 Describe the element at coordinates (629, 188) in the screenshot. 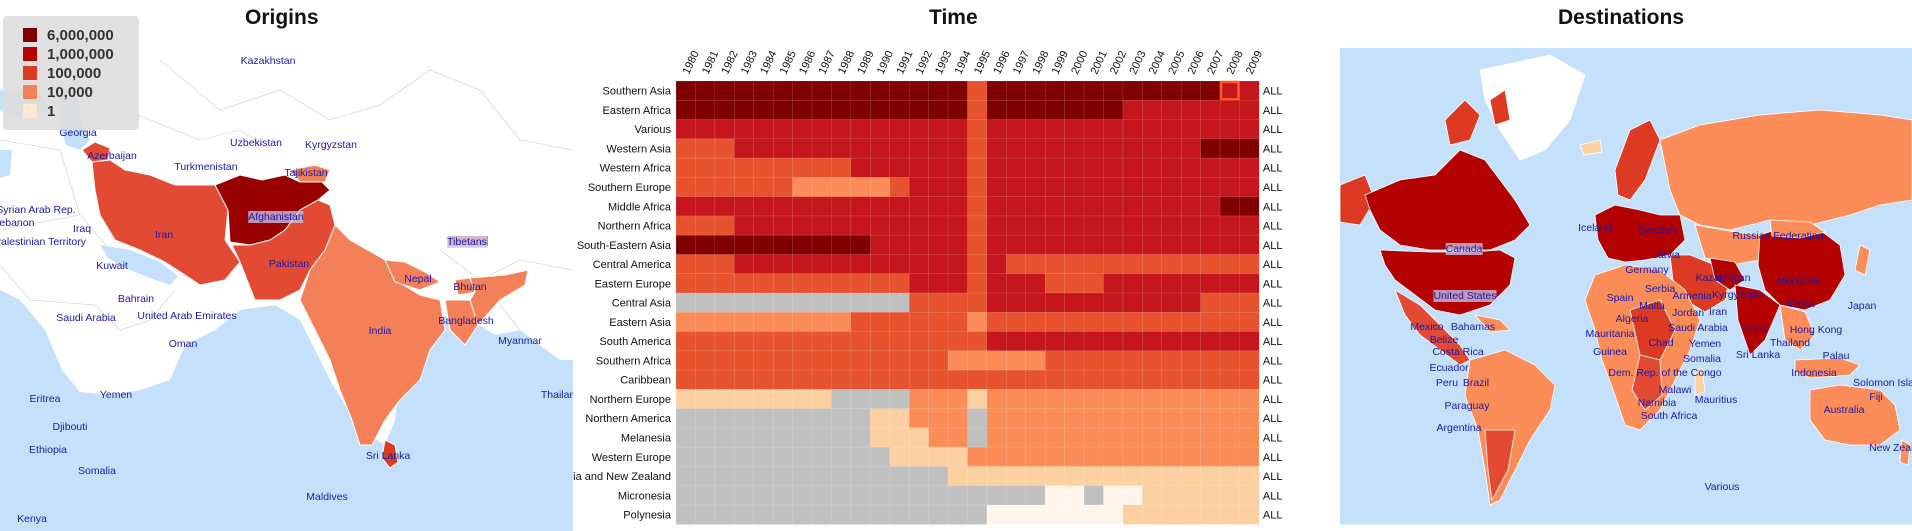

I see `heatmap-row-label: Southern Europe` at that location.